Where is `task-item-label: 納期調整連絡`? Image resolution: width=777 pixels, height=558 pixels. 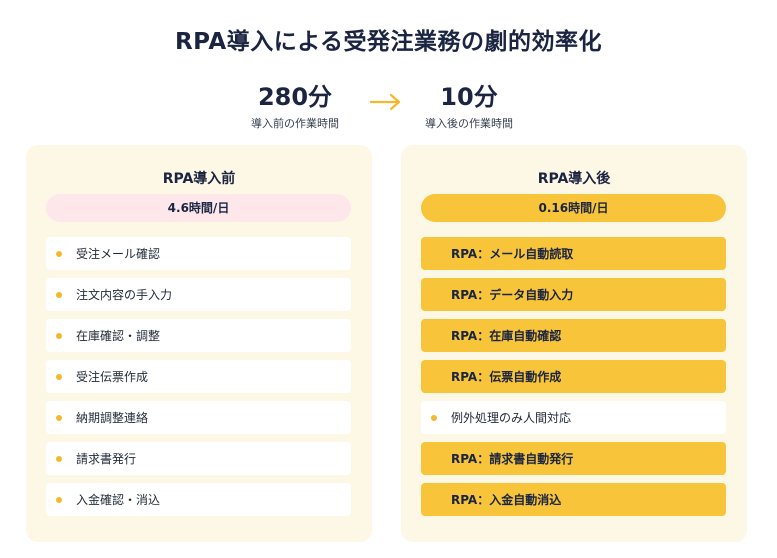
task-item-label: 納期調整連絡 is located at coordinates (112, 418).